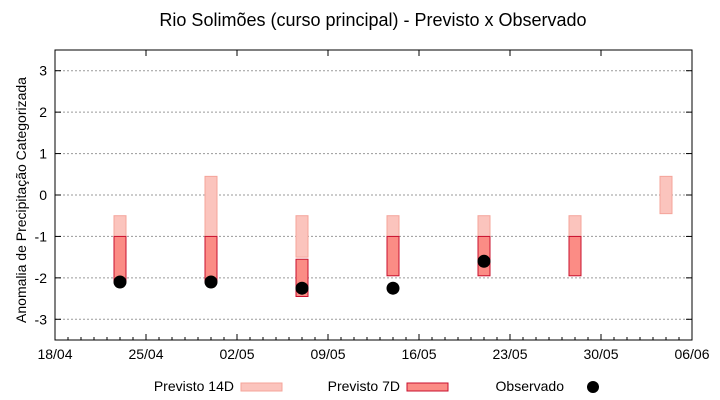 Image resolution: width=720 pixels, height=400 pixels. Describe the element at coordinates (427, 387) in the screenshot. I see `legend-swatch-previsto-7d` at that location.